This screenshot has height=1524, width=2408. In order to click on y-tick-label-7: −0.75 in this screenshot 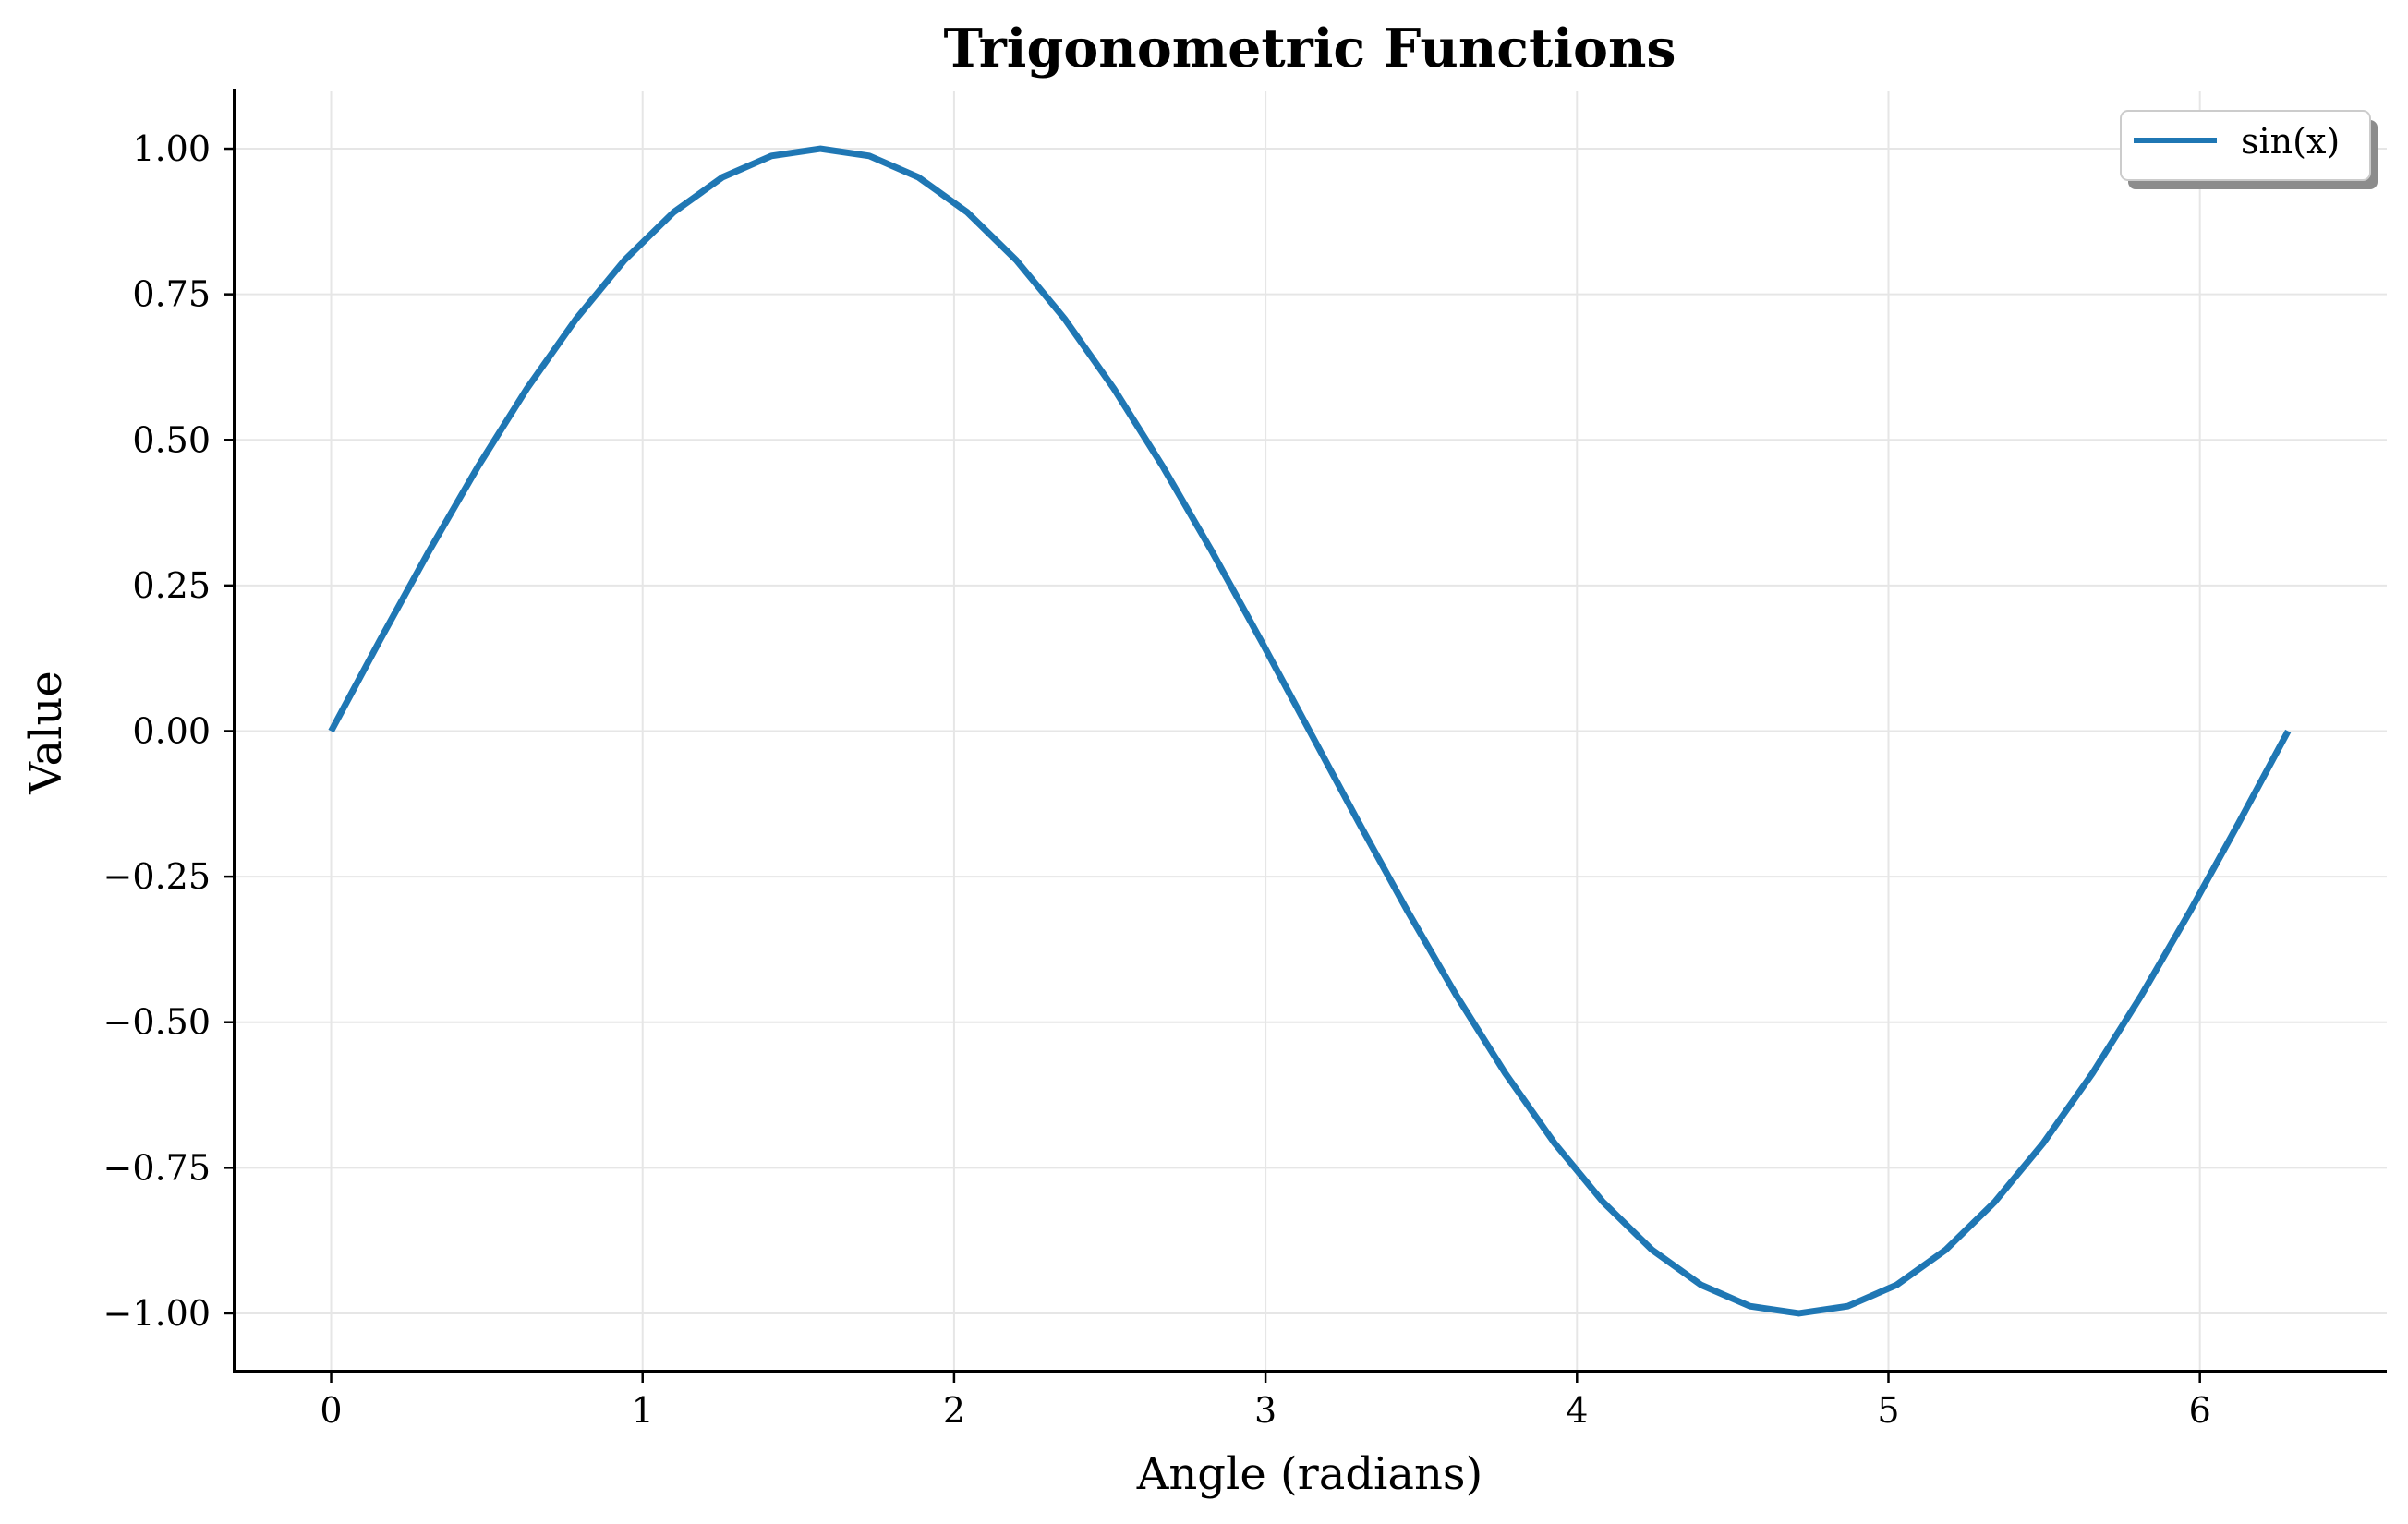, I will do `click(157, 1167)`.